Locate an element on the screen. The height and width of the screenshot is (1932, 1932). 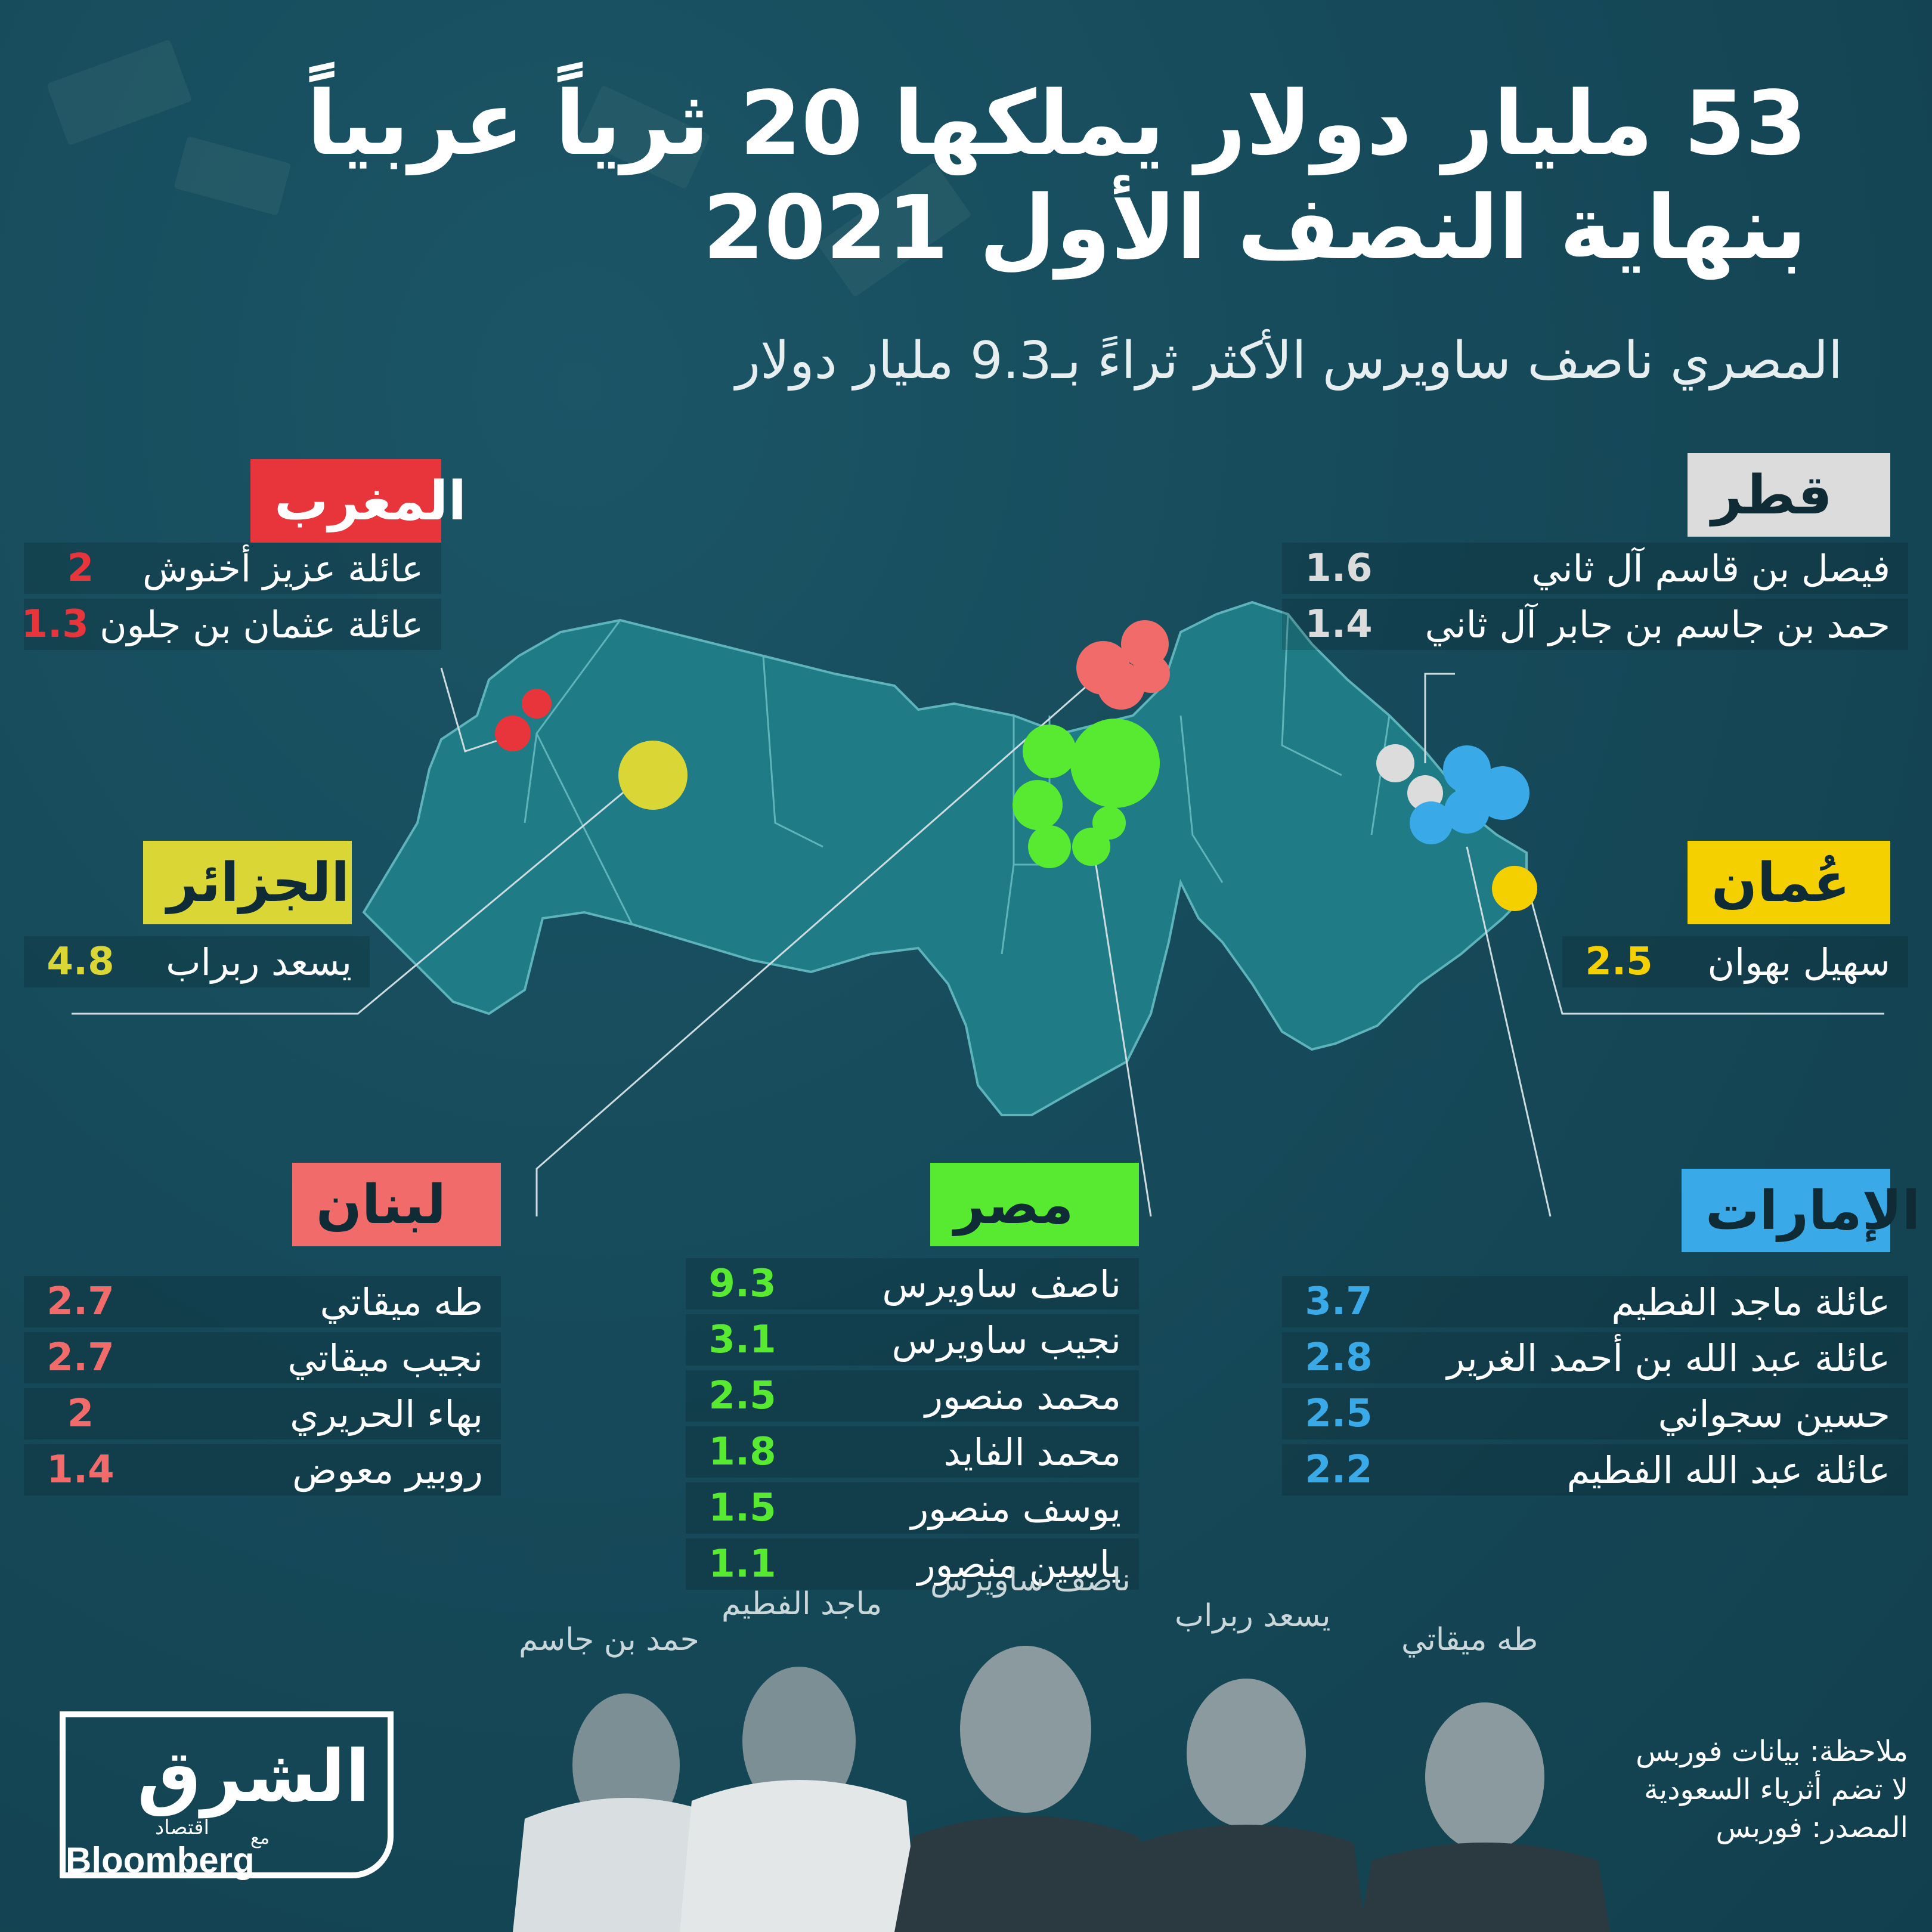
bloomberg-logo: Bloomberg is located at coordinates (161, 1860).